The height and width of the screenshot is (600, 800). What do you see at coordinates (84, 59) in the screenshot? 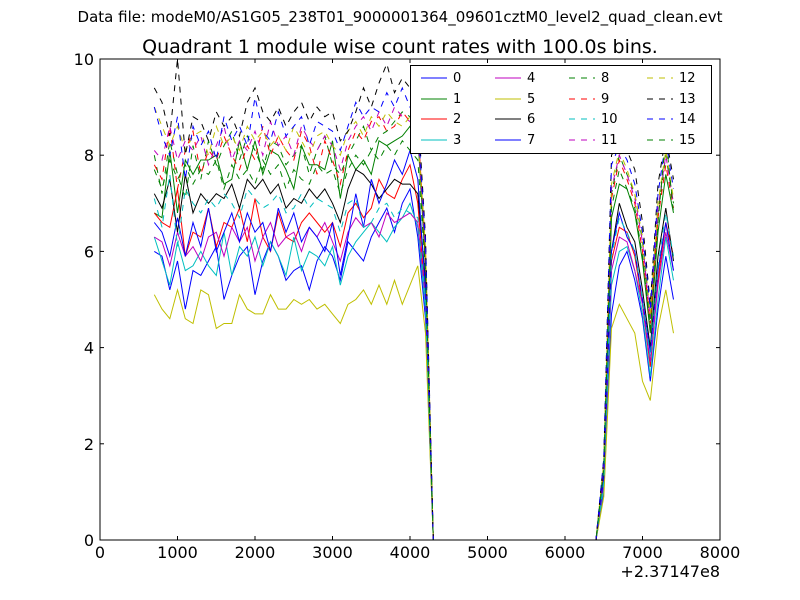
I see `y-tick-label: 10` at bounding box center [84, 59].